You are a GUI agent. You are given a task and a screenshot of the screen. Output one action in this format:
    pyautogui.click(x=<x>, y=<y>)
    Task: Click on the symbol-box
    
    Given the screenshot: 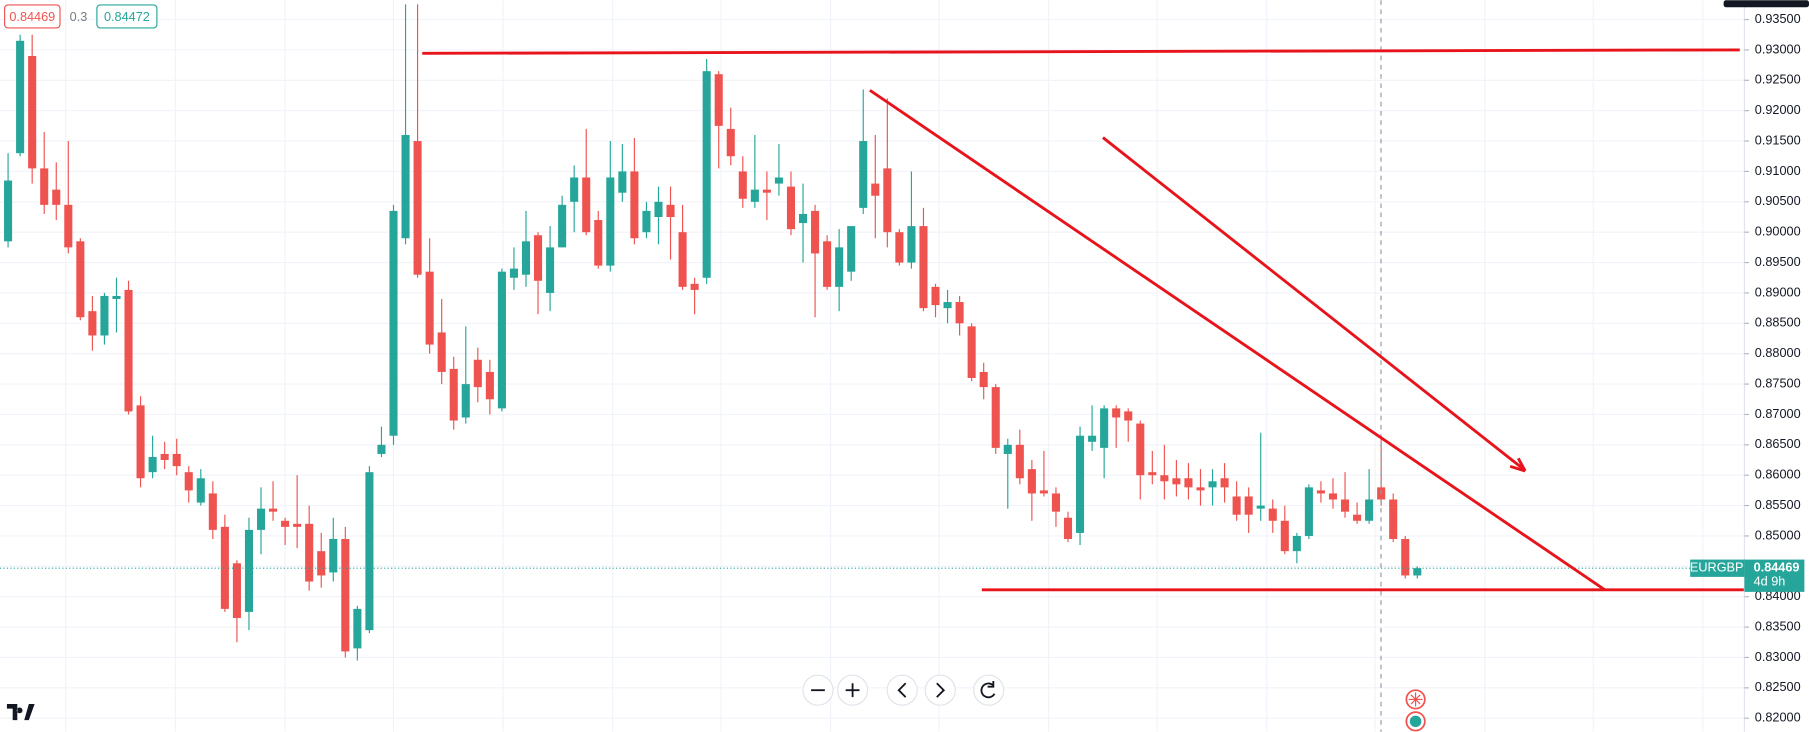 What is the action you would take?
    pyautogui.click(x=1717, y=568)
    